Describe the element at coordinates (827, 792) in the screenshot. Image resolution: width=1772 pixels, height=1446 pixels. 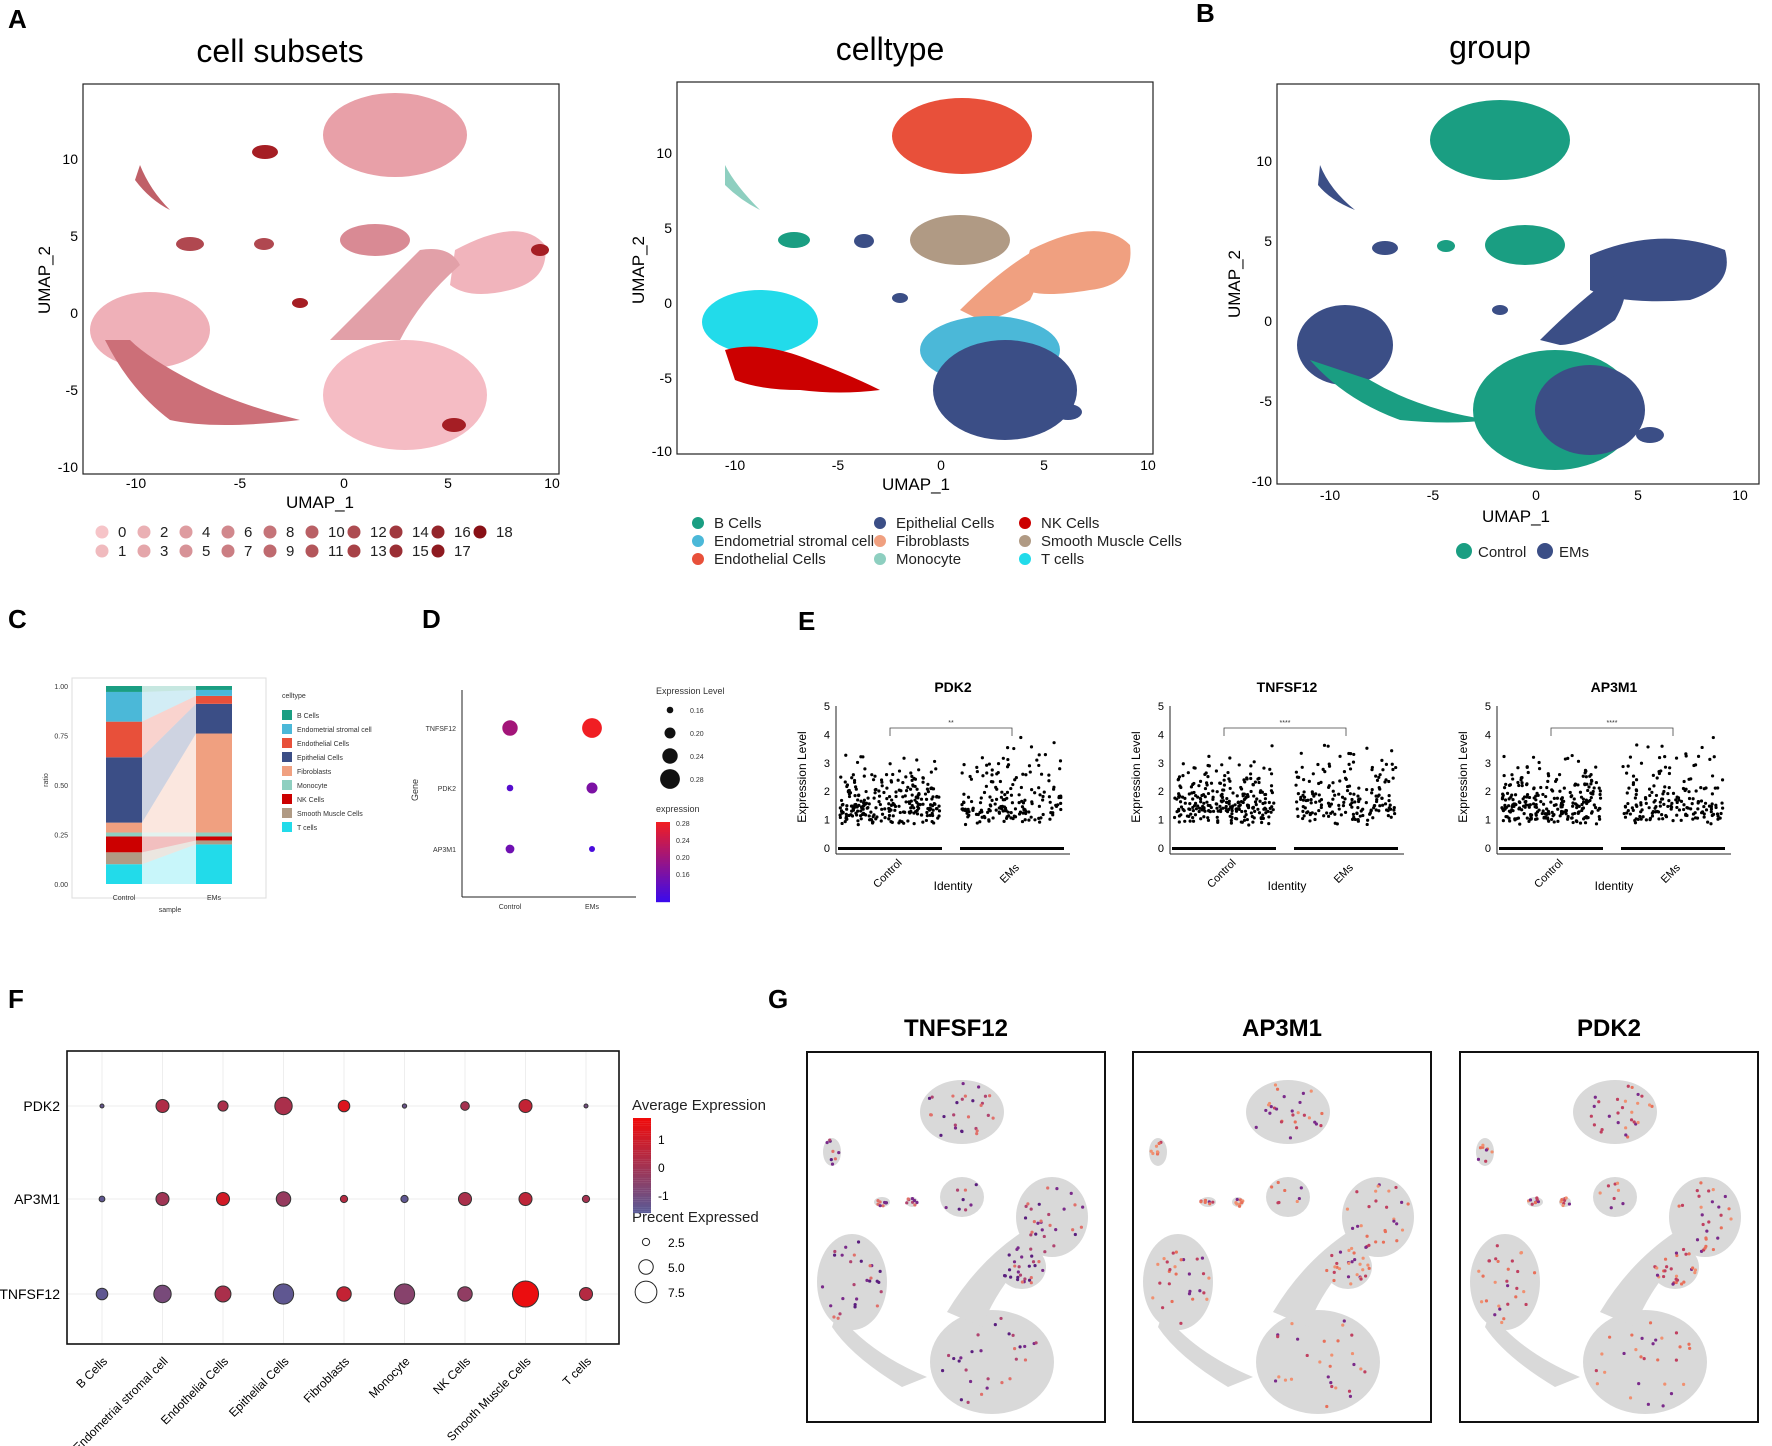
I see `panel-e-ytick: 2` at that location.